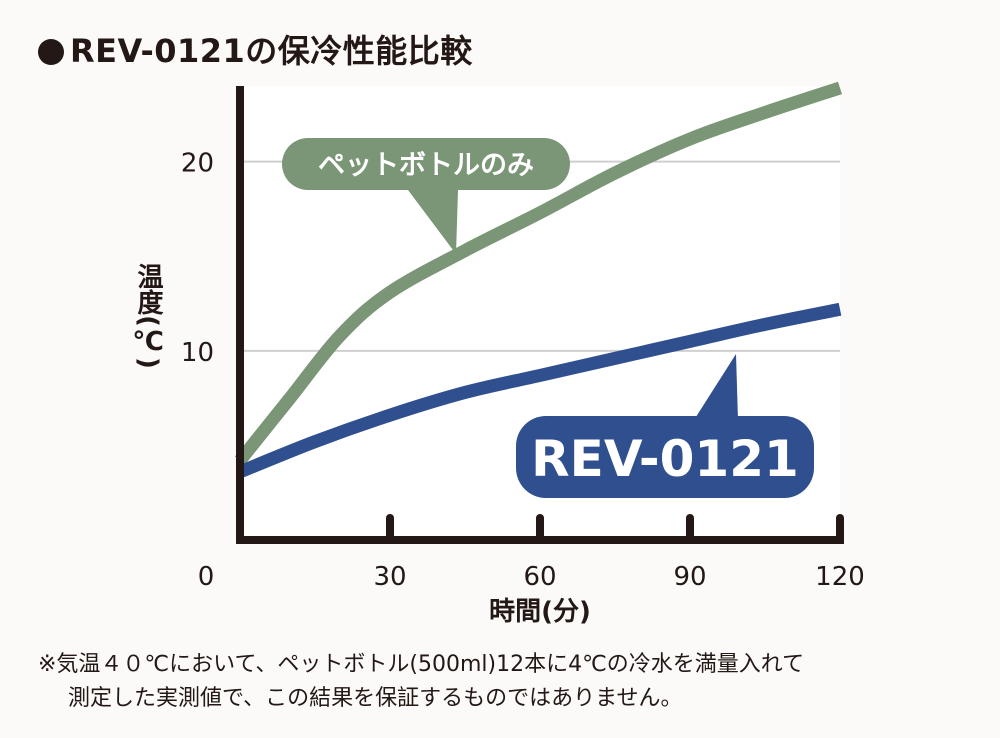  I want to click on y-axis-label: 温度(℃), so click(148, 316).